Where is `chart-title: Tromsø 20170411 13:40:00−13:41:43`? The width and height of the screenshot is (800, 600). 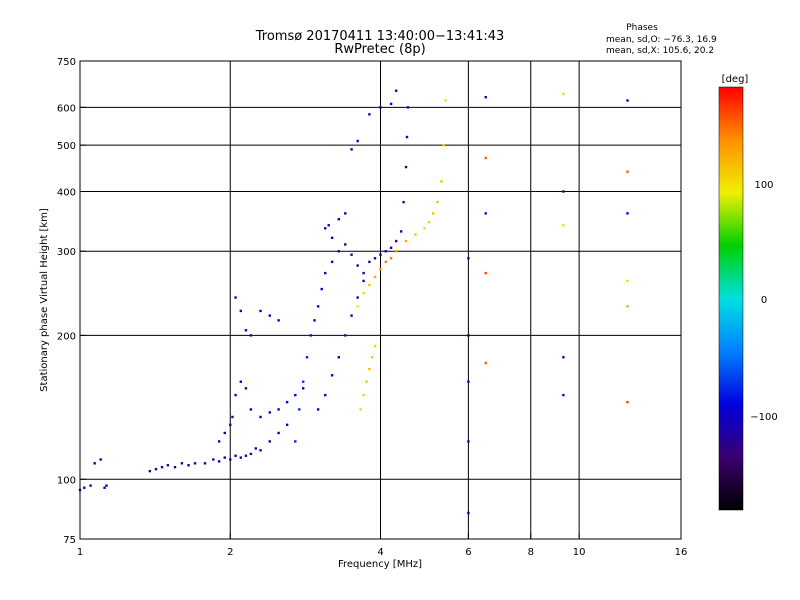 chart-title: Tromsø 20170411 13:40:00−13:41:43 is located at coordinates (380, 36).